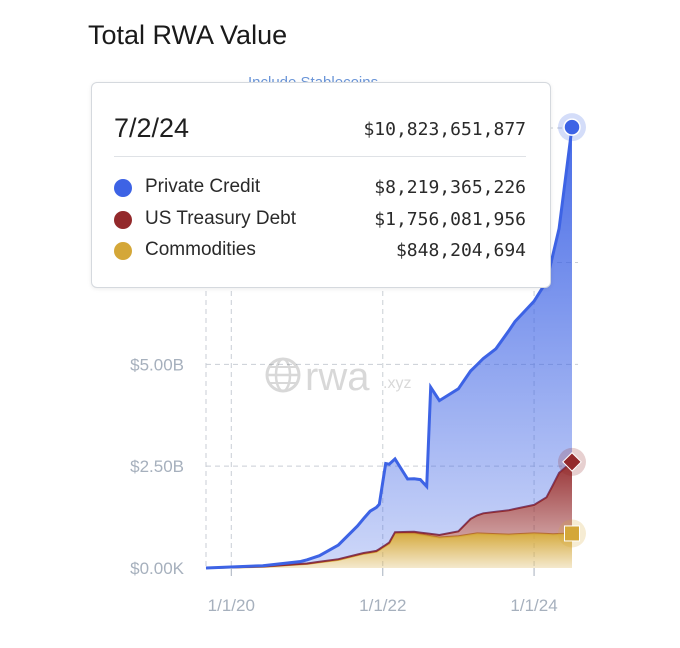 The height and width of the screenshot is (648, 680). I want to click on x-tick-label: 1/1/24, so click(533, 605).